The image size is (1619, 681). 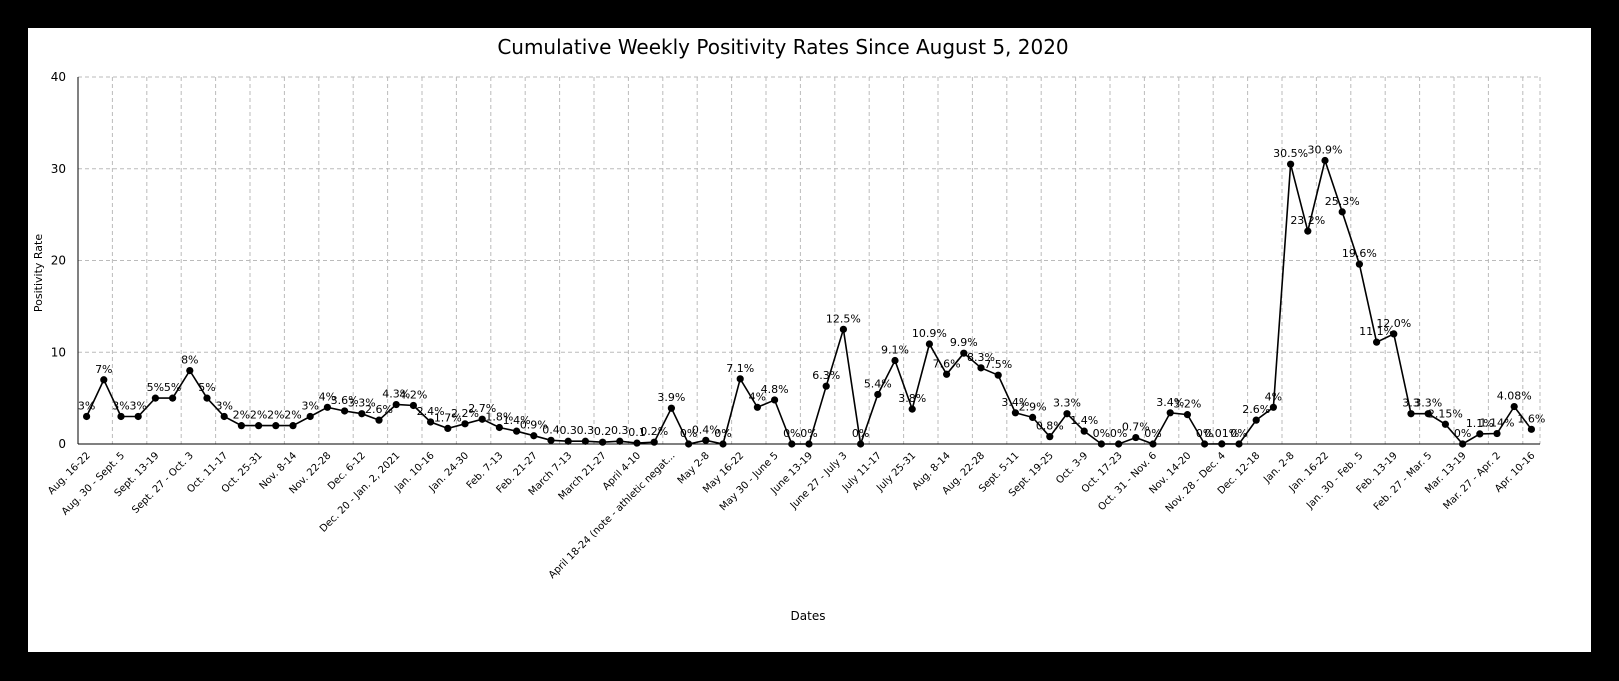 What do you see at coordinates (413, 394) in the screenshot?
I see `data-label: 4.2%` at bounding box center [413, 394].